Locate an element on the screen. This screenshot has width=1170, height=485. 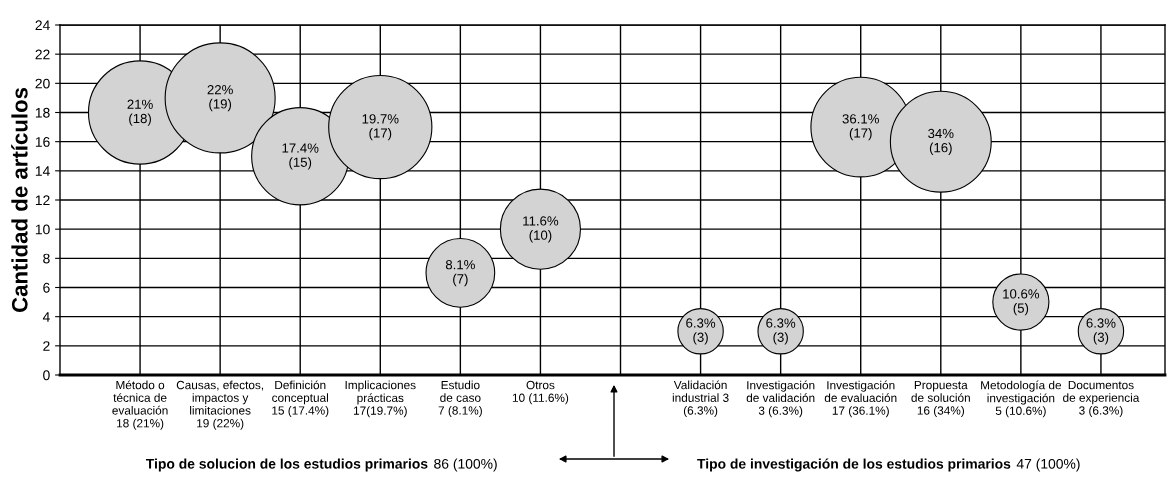
y-tick-label: 4 is located at coordinates (46, 317).